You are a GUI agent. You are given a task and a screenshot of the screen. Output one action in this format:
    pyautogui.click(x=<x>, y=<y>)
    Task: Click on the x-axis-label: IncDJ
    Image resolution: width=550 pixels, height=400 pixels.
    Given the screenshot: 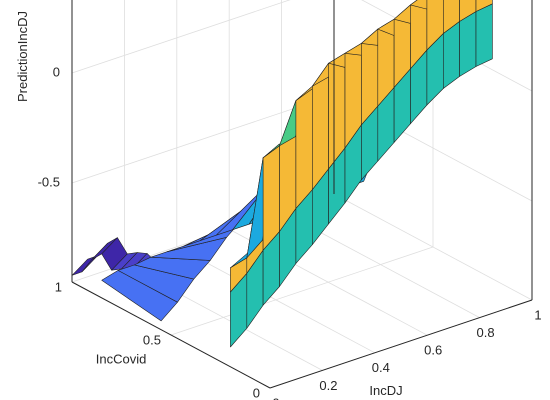 What is the action you would take?
    pyautogui.click(x=385, y=390)
    